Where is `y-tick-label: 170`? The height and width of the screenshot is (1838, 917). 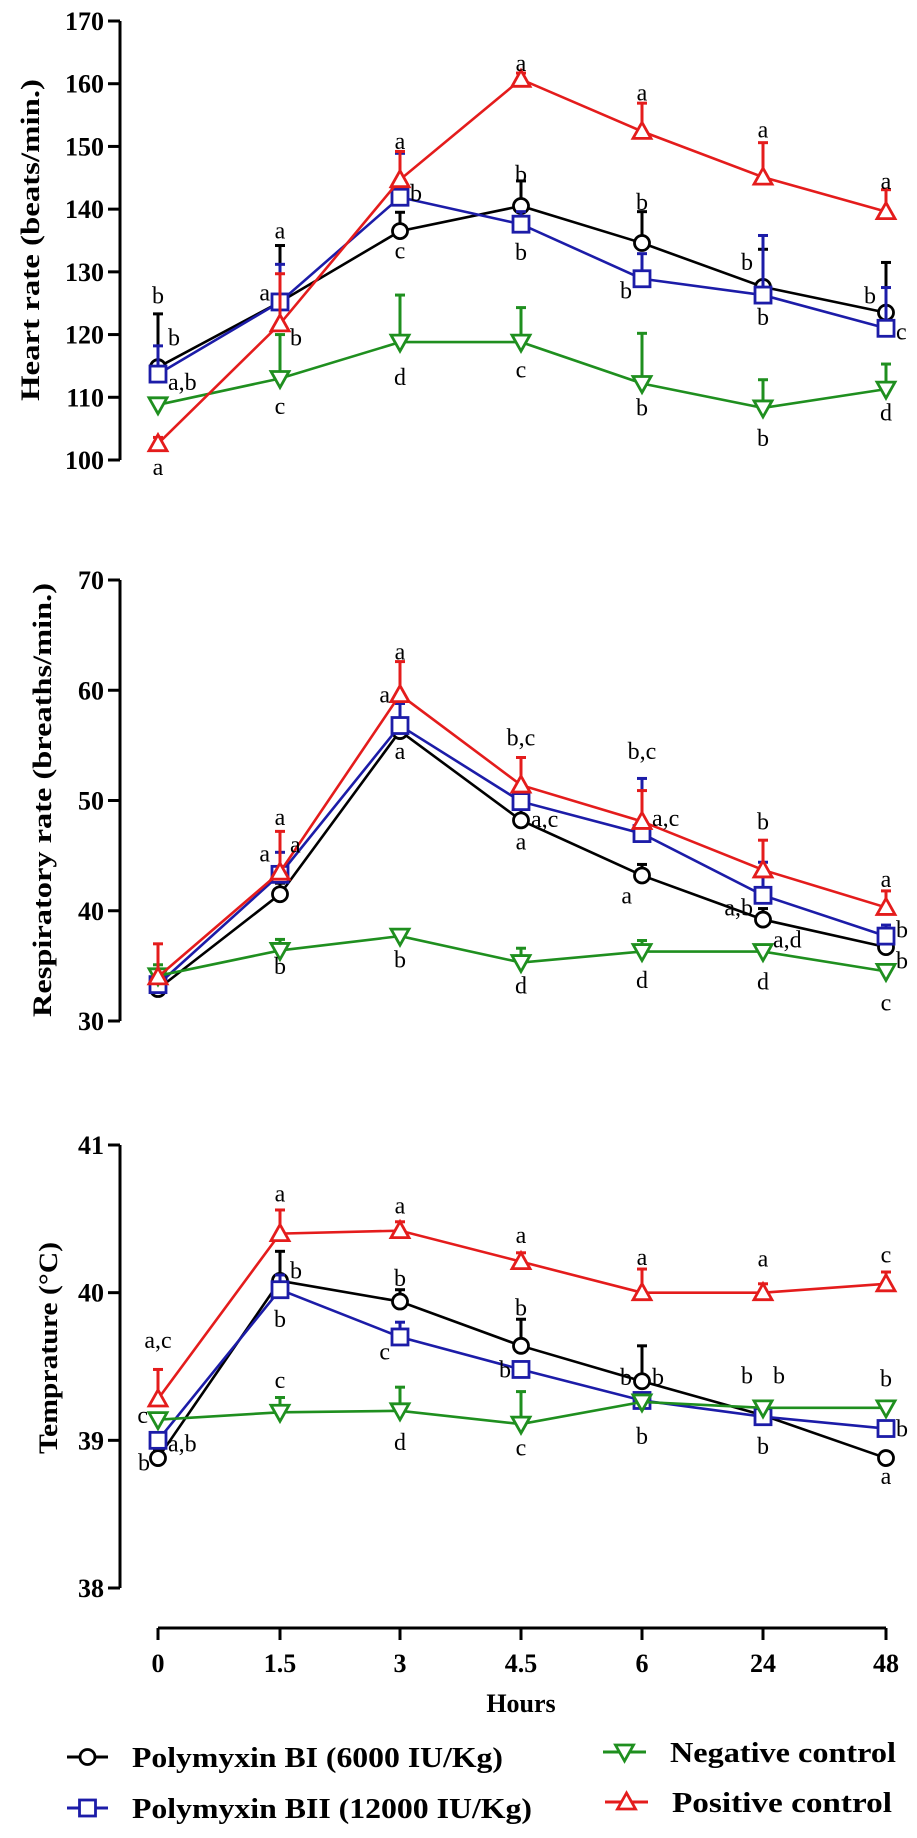
y-tick-label: 170 is located at coordinates (84, 21).